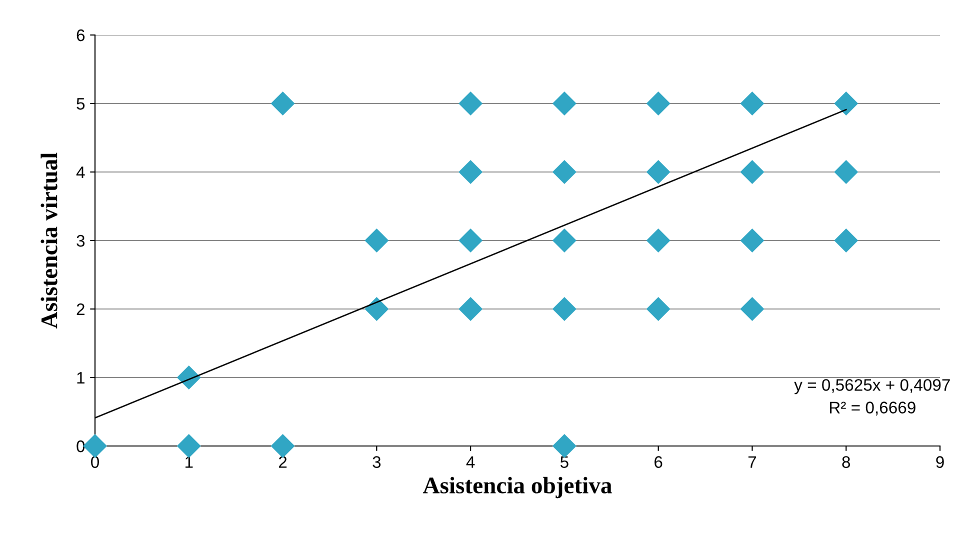 This screenshot has height=538, width=964. What do you see at coordinates (189, 462) in the screenshot?
I see `x-tick-label: 1` at bounding box center [189, 462].